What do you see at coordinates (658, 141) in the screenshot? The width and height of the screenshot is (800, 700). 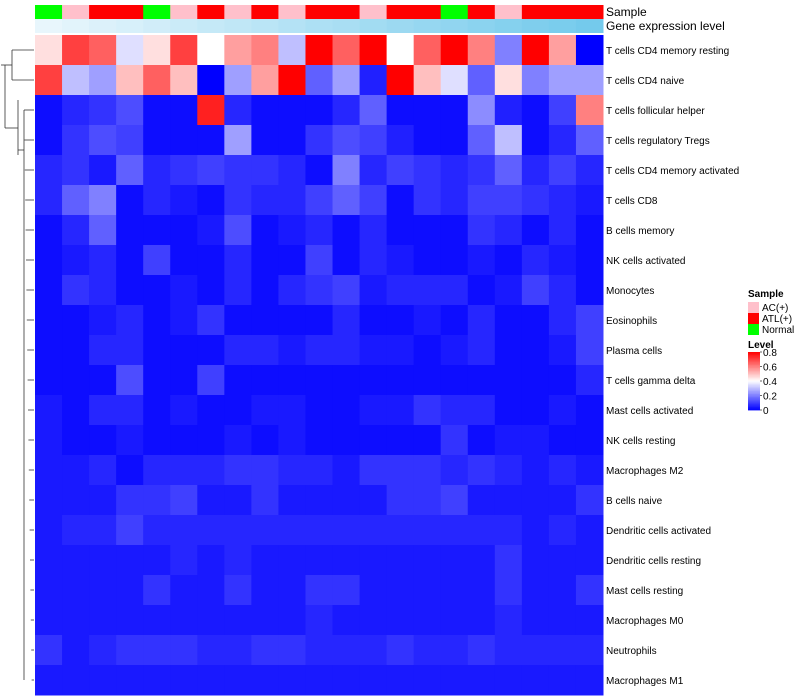 I see `row-label: T cells regulatory Tregs` at bounding box center [658, 141].